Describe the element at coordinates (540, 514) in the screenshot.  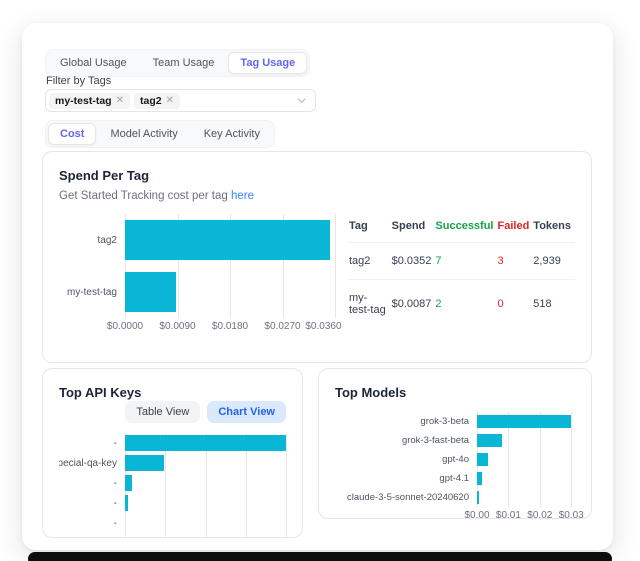
I see `axis-tick-label: $0.02` at that location.